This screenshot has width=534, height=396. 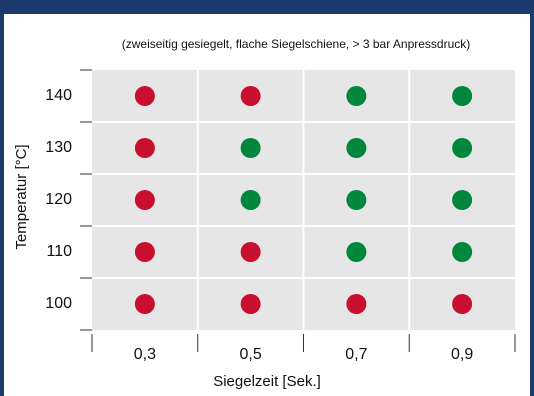 I want to click on x-tick-label: 0,9, so click(x=462, y=354).